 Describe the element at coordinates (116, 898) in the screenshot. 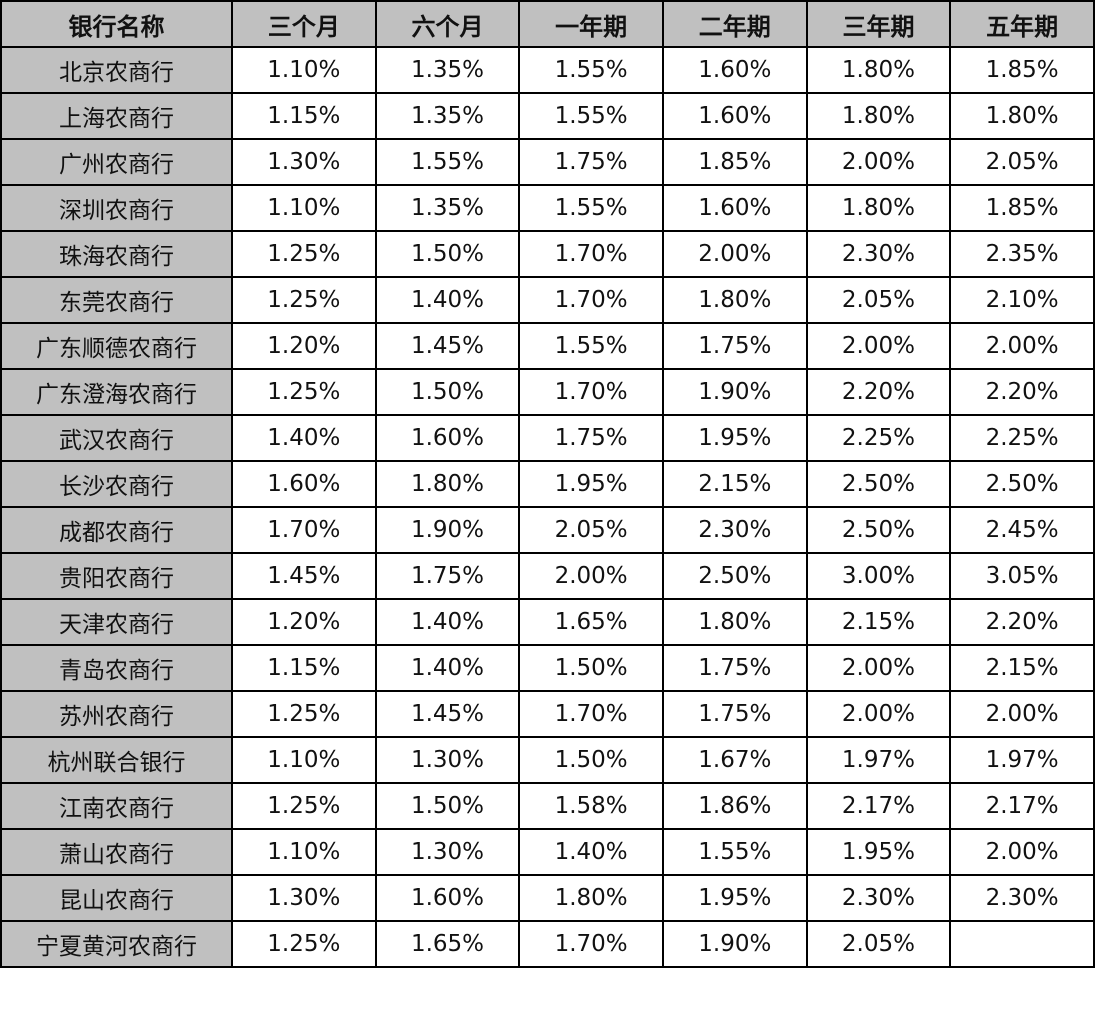

I see `bank-name-cell: 昆山农商行` at that location.